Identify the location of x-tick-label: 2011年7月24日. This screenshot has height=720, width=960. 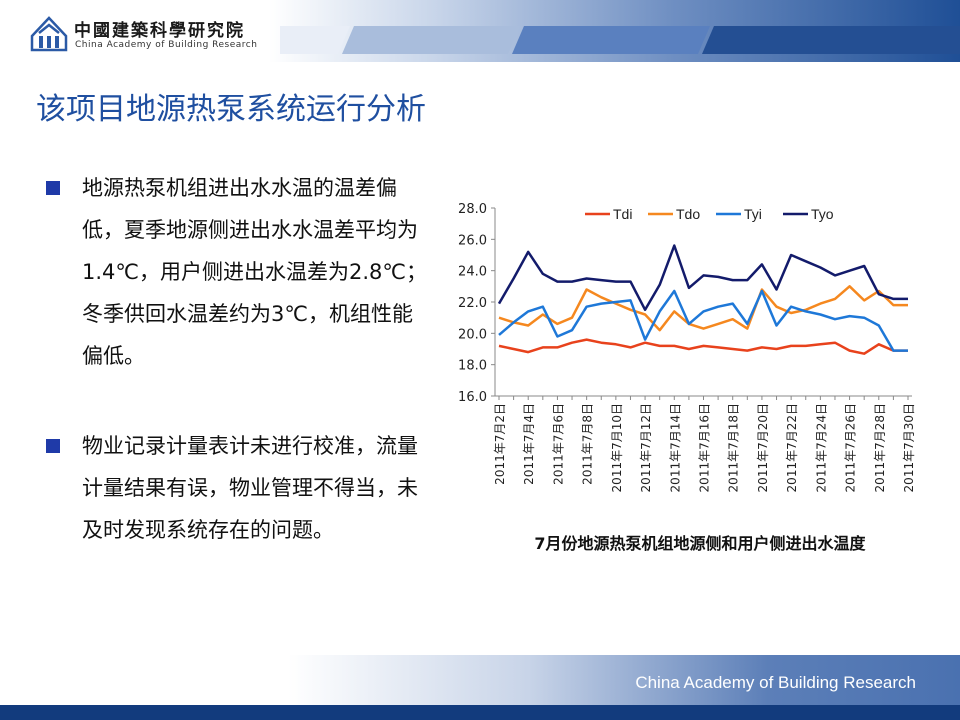
(821, 447).